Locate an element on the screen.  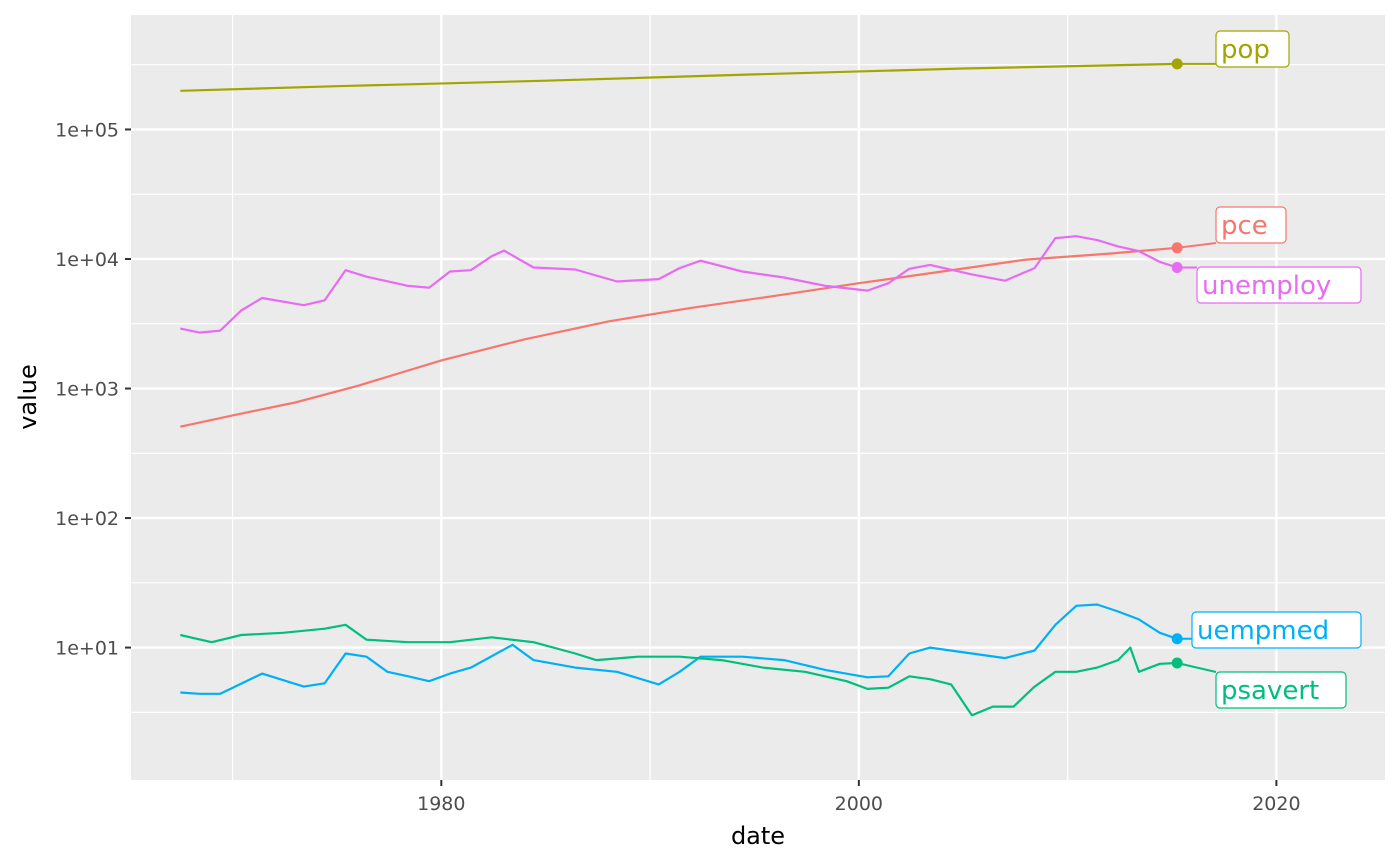
series-line-pce is located at coordinates (679, 337).